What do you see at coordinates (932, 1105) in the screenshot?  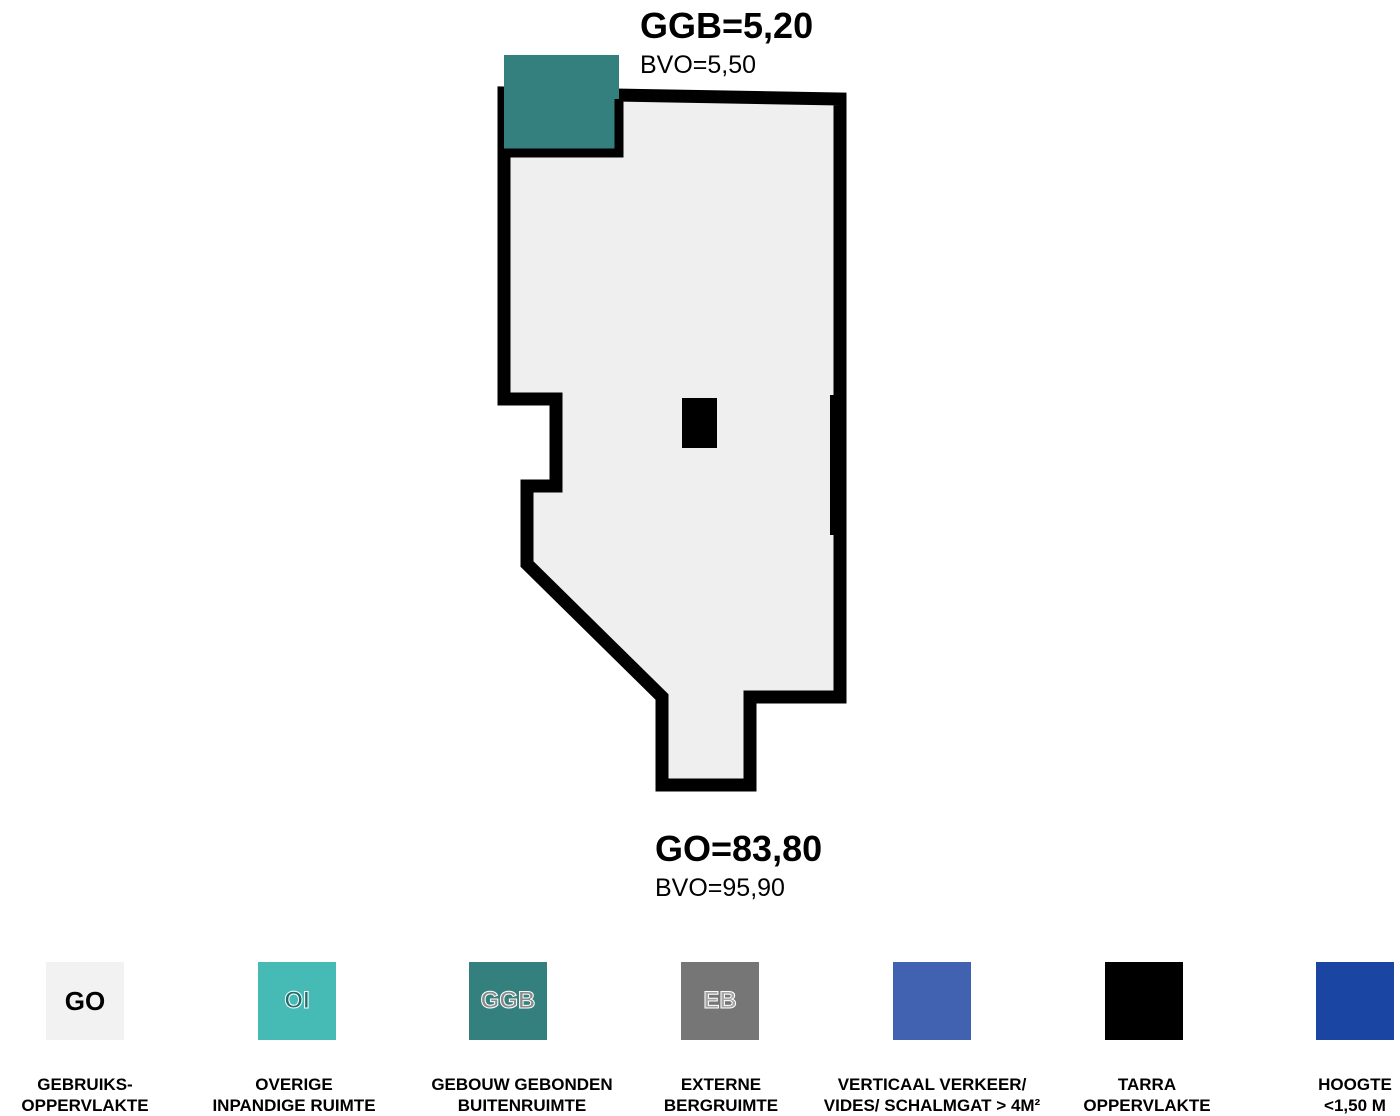 I see `legend-label-line2: VIDES/ SCHALMGAT > 4M²` at bounding box center [932, 1105].